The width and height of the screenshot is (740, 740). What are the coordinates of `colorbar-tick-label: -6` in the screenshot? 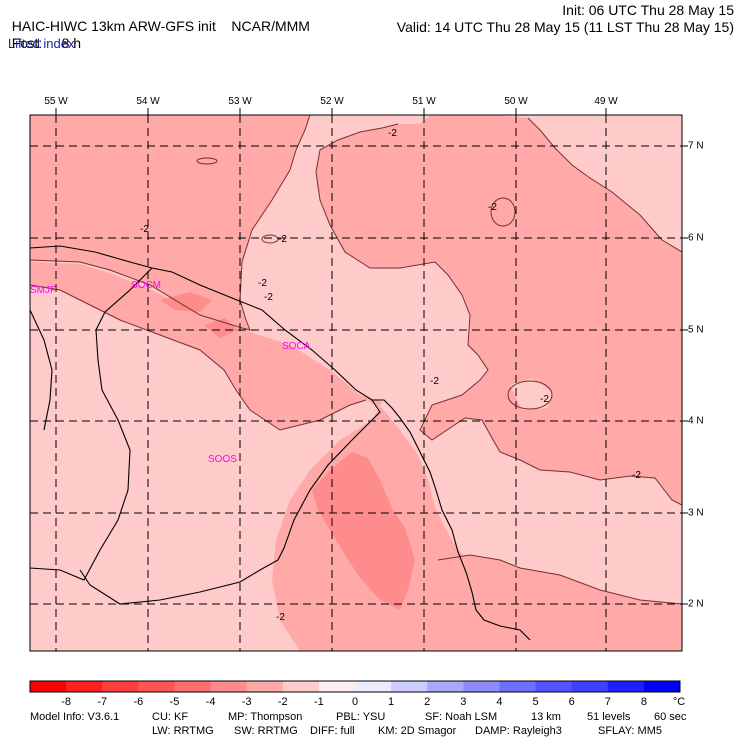 It's located at (138, 702).